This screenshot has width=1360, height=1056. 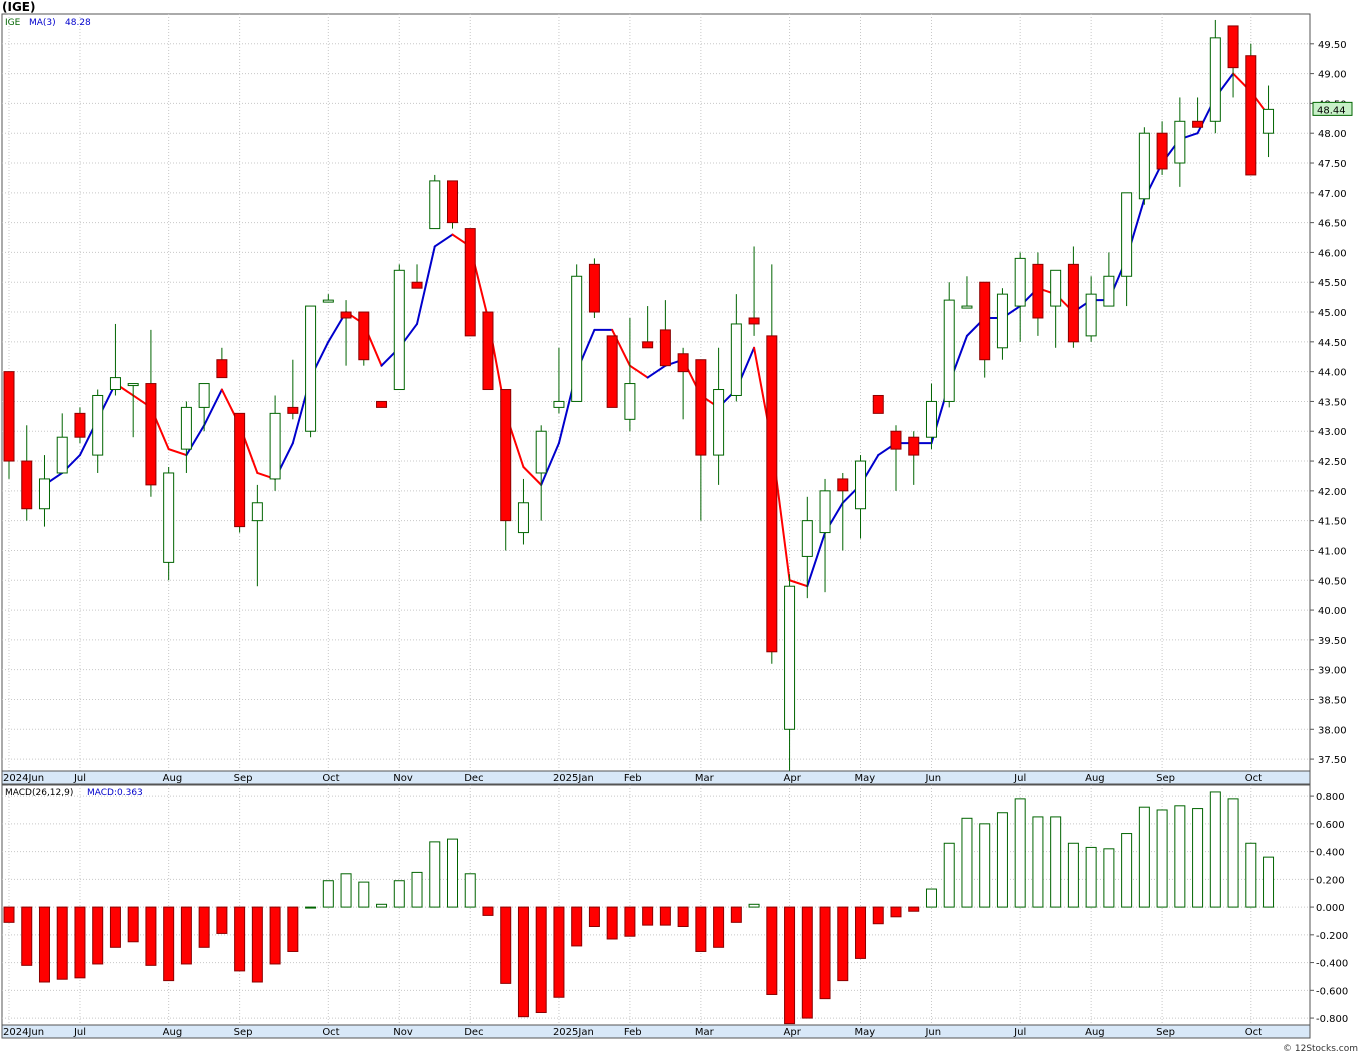 What do you see at coordinates (1332, 641) in the screenshot?
I see `price-y-tick-label: 39.50` at bounding box center [1332, 641].